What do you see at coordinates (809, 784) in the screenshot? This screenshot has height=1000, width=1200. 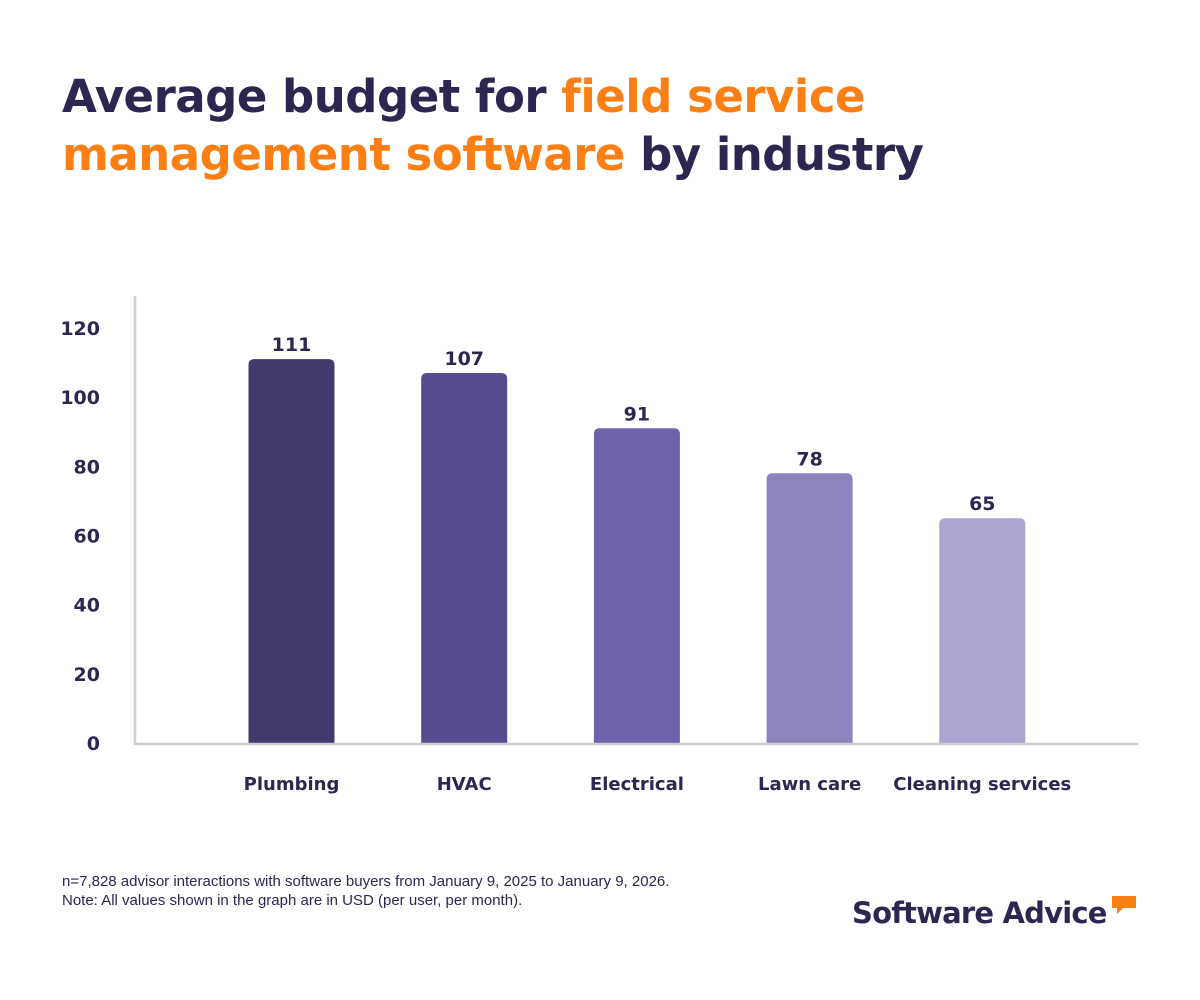 I see `x-category-label: Lawn care` at bounding box center [809, 784].